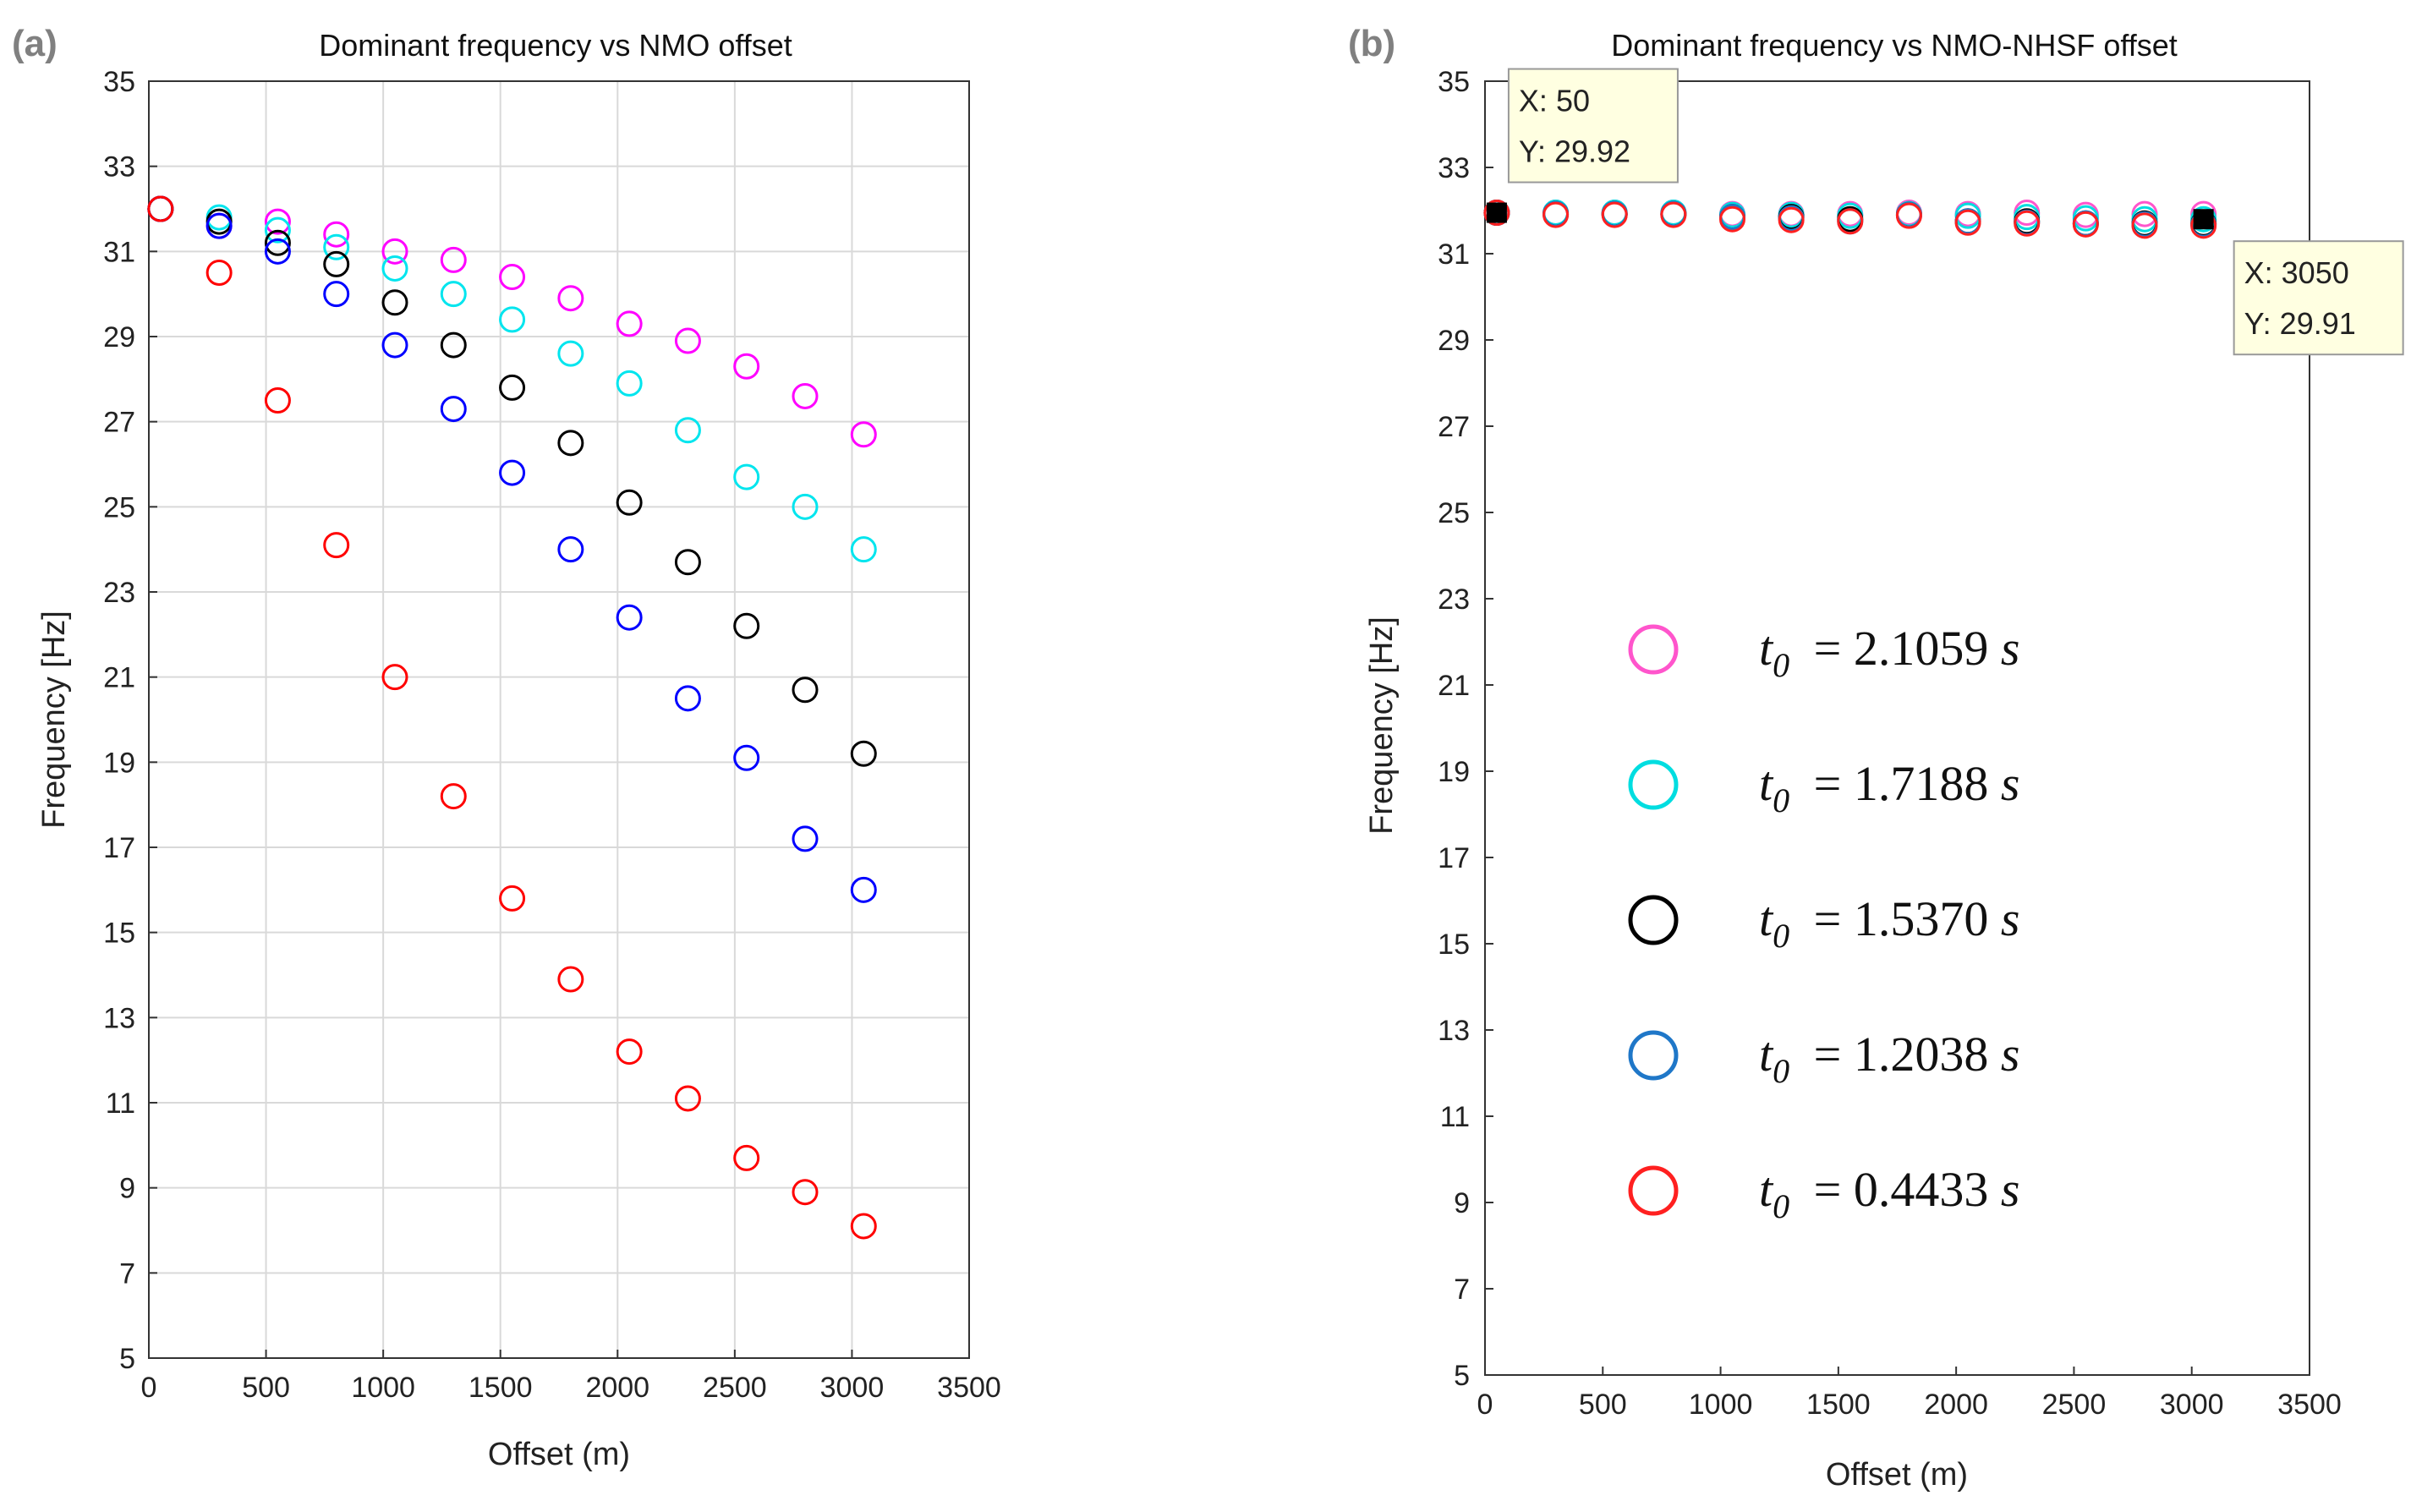 This screenshot has width=2411, height=1512. What do you see at coordinates (1372, 43) in the screenshot?
I see `panel-b-label: (b)` at bounding box center [1372, 43].